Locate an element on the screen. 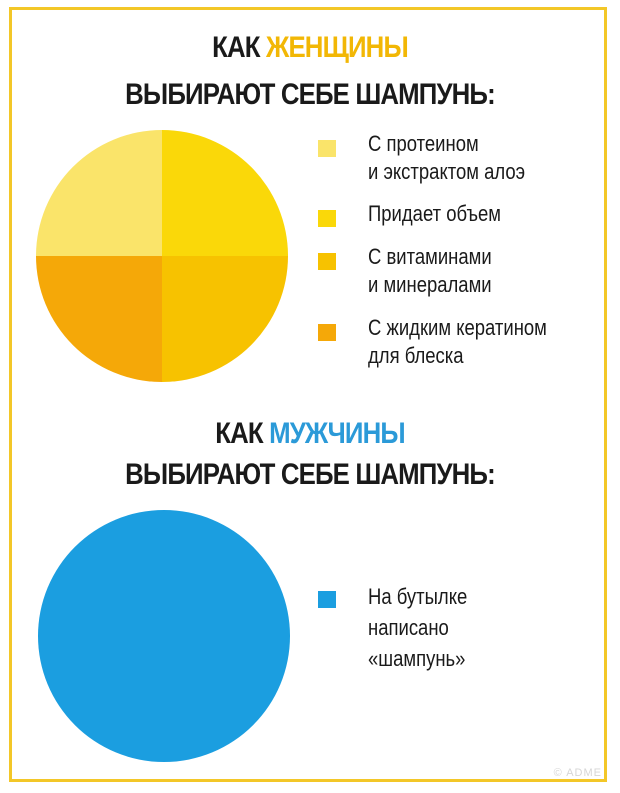 This screenshot has height=793, width=620. men-title-highlight: МУЖЧИНЫ is located at coordinates (337, 433).